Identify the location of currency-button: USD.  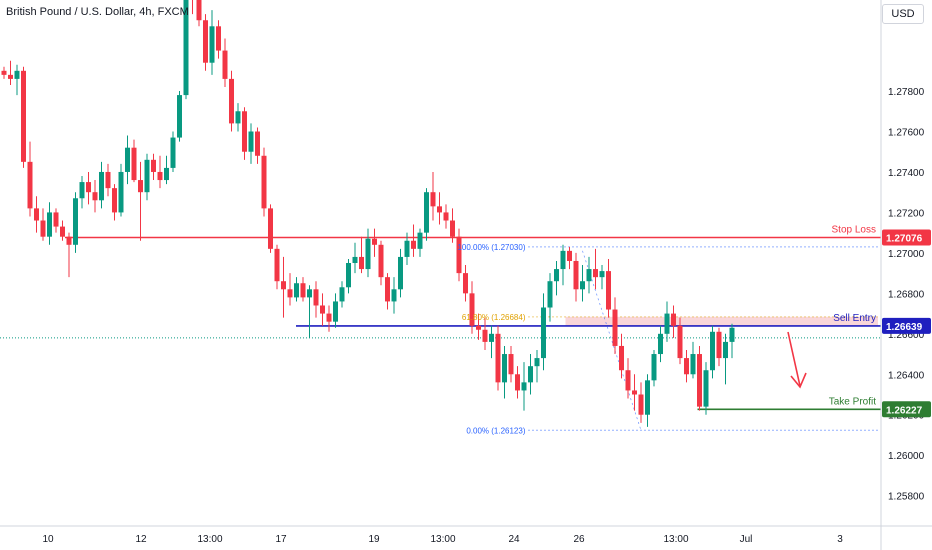
(903, 14).